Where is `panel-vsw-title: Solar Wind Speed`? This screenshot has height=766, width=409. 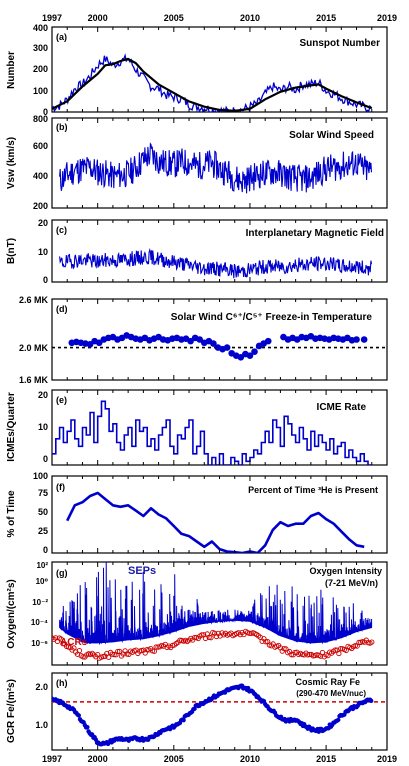 panel-vsw-title: Solar Wind Speed is located at coordinates (331, 135).